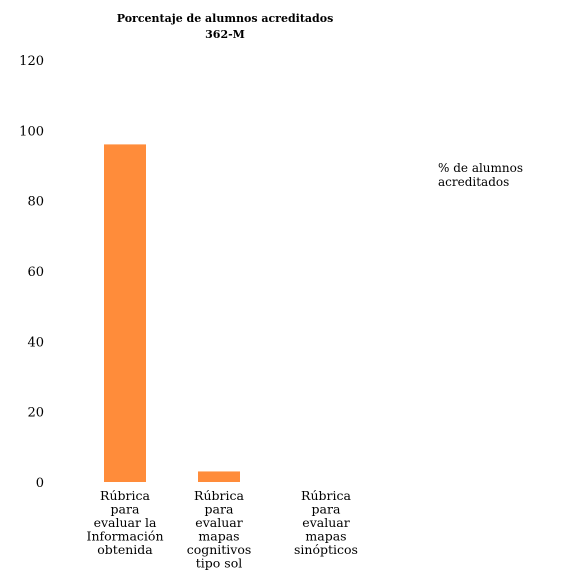  Describe the element at coordinates (225, 34) in the screenshot. I see `chart-subtitle: 362-M` at that location.